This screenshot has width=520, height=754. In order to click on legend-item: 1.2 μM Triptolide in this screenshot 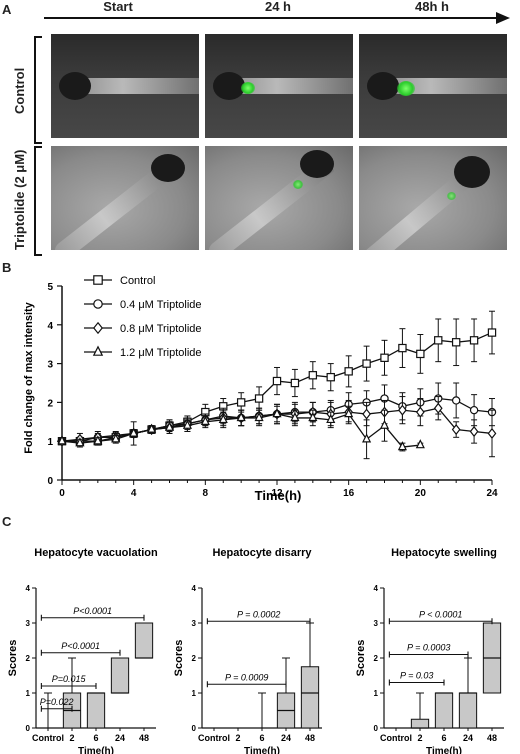, I will do `click(143, 352)`.